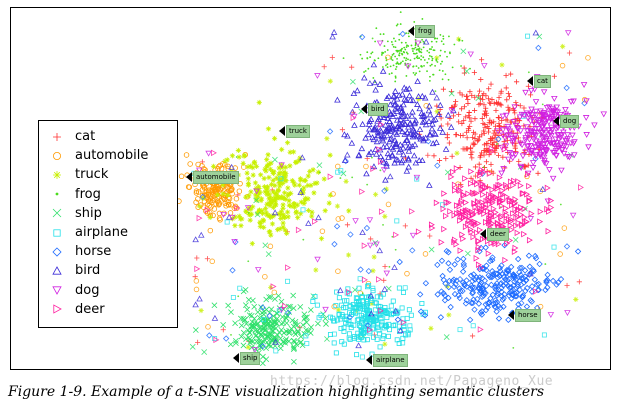  What do you see at coordinates (57, 194) in the screenshot?
I see `legend-marker-frog` at bounding box center [57, 194].